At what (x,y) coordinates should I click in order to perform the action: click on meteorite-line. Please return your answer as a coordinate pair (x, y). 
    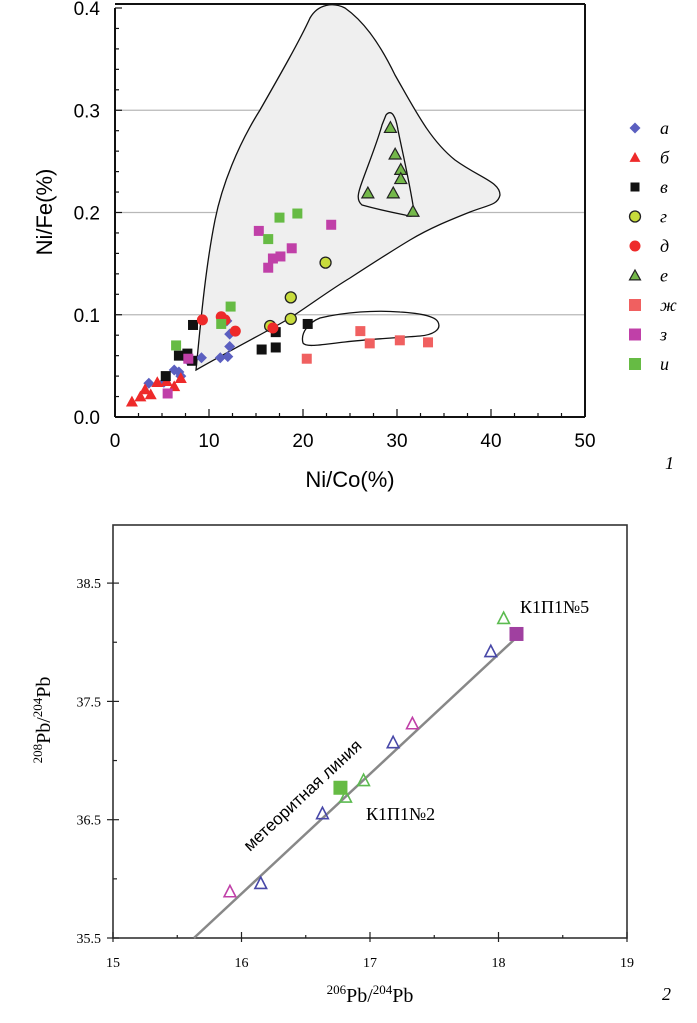
    Looking at the image, I should click on (354, 788).